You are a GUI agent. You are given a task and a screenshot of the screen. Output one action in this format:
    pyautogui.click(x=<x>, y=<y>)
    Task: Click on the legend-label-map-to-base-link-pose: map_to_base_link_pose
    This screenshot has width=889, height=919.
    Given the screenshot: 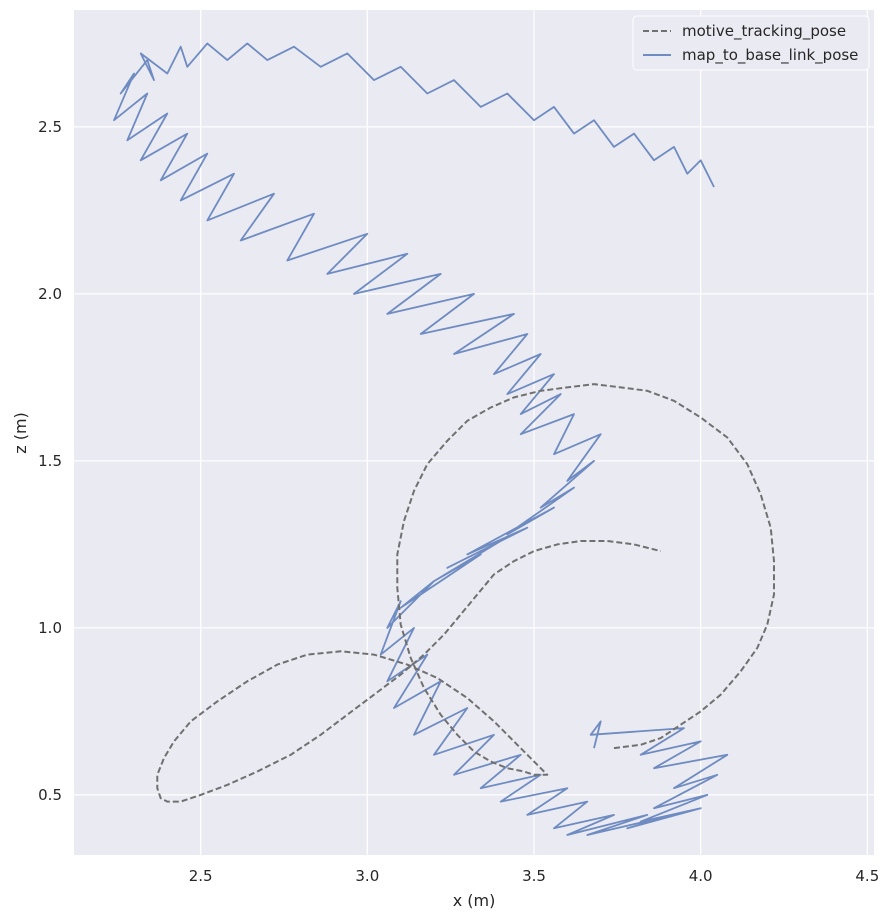 What is the action you would take?
    pyautogui.click(x=770, y=55)
    